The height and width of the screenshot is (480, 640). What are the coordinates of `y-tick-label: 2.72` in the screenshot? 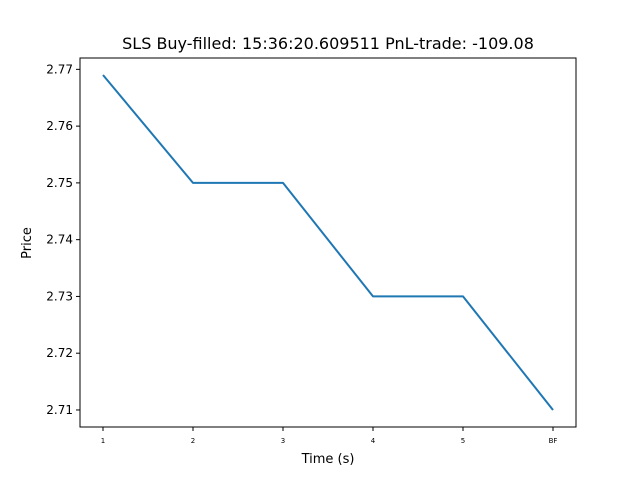 It's located at (59, 353).